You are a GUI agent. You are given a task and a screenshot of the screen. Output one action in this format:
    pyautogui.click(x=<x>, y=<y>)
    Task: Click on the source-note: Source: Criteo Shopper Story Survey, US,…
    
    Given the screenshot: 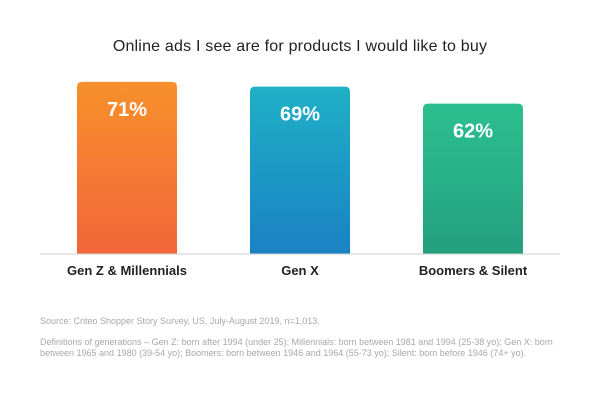 What is the action you would take?
    pyautogui.click(x=180, y=321)
    